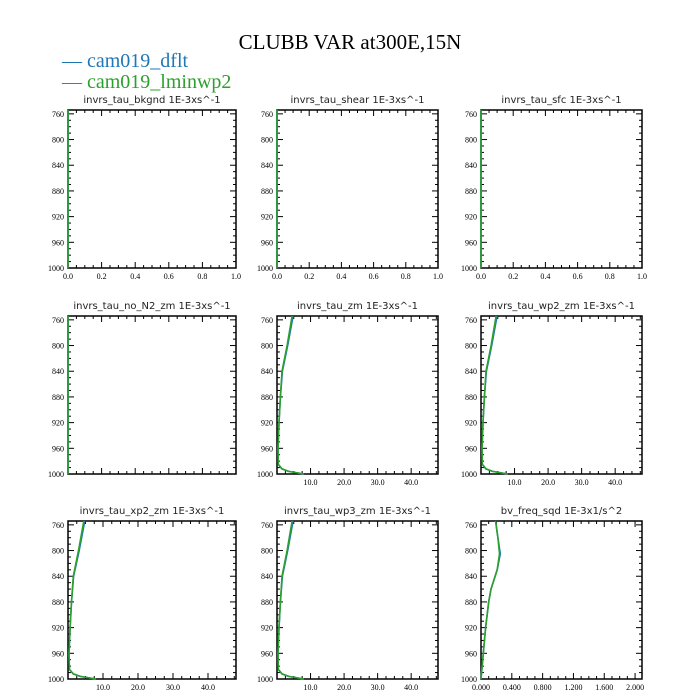  I want to click on panel-title: bv_freq_sqd 1E-3x1/s^2, so click(562, 511).